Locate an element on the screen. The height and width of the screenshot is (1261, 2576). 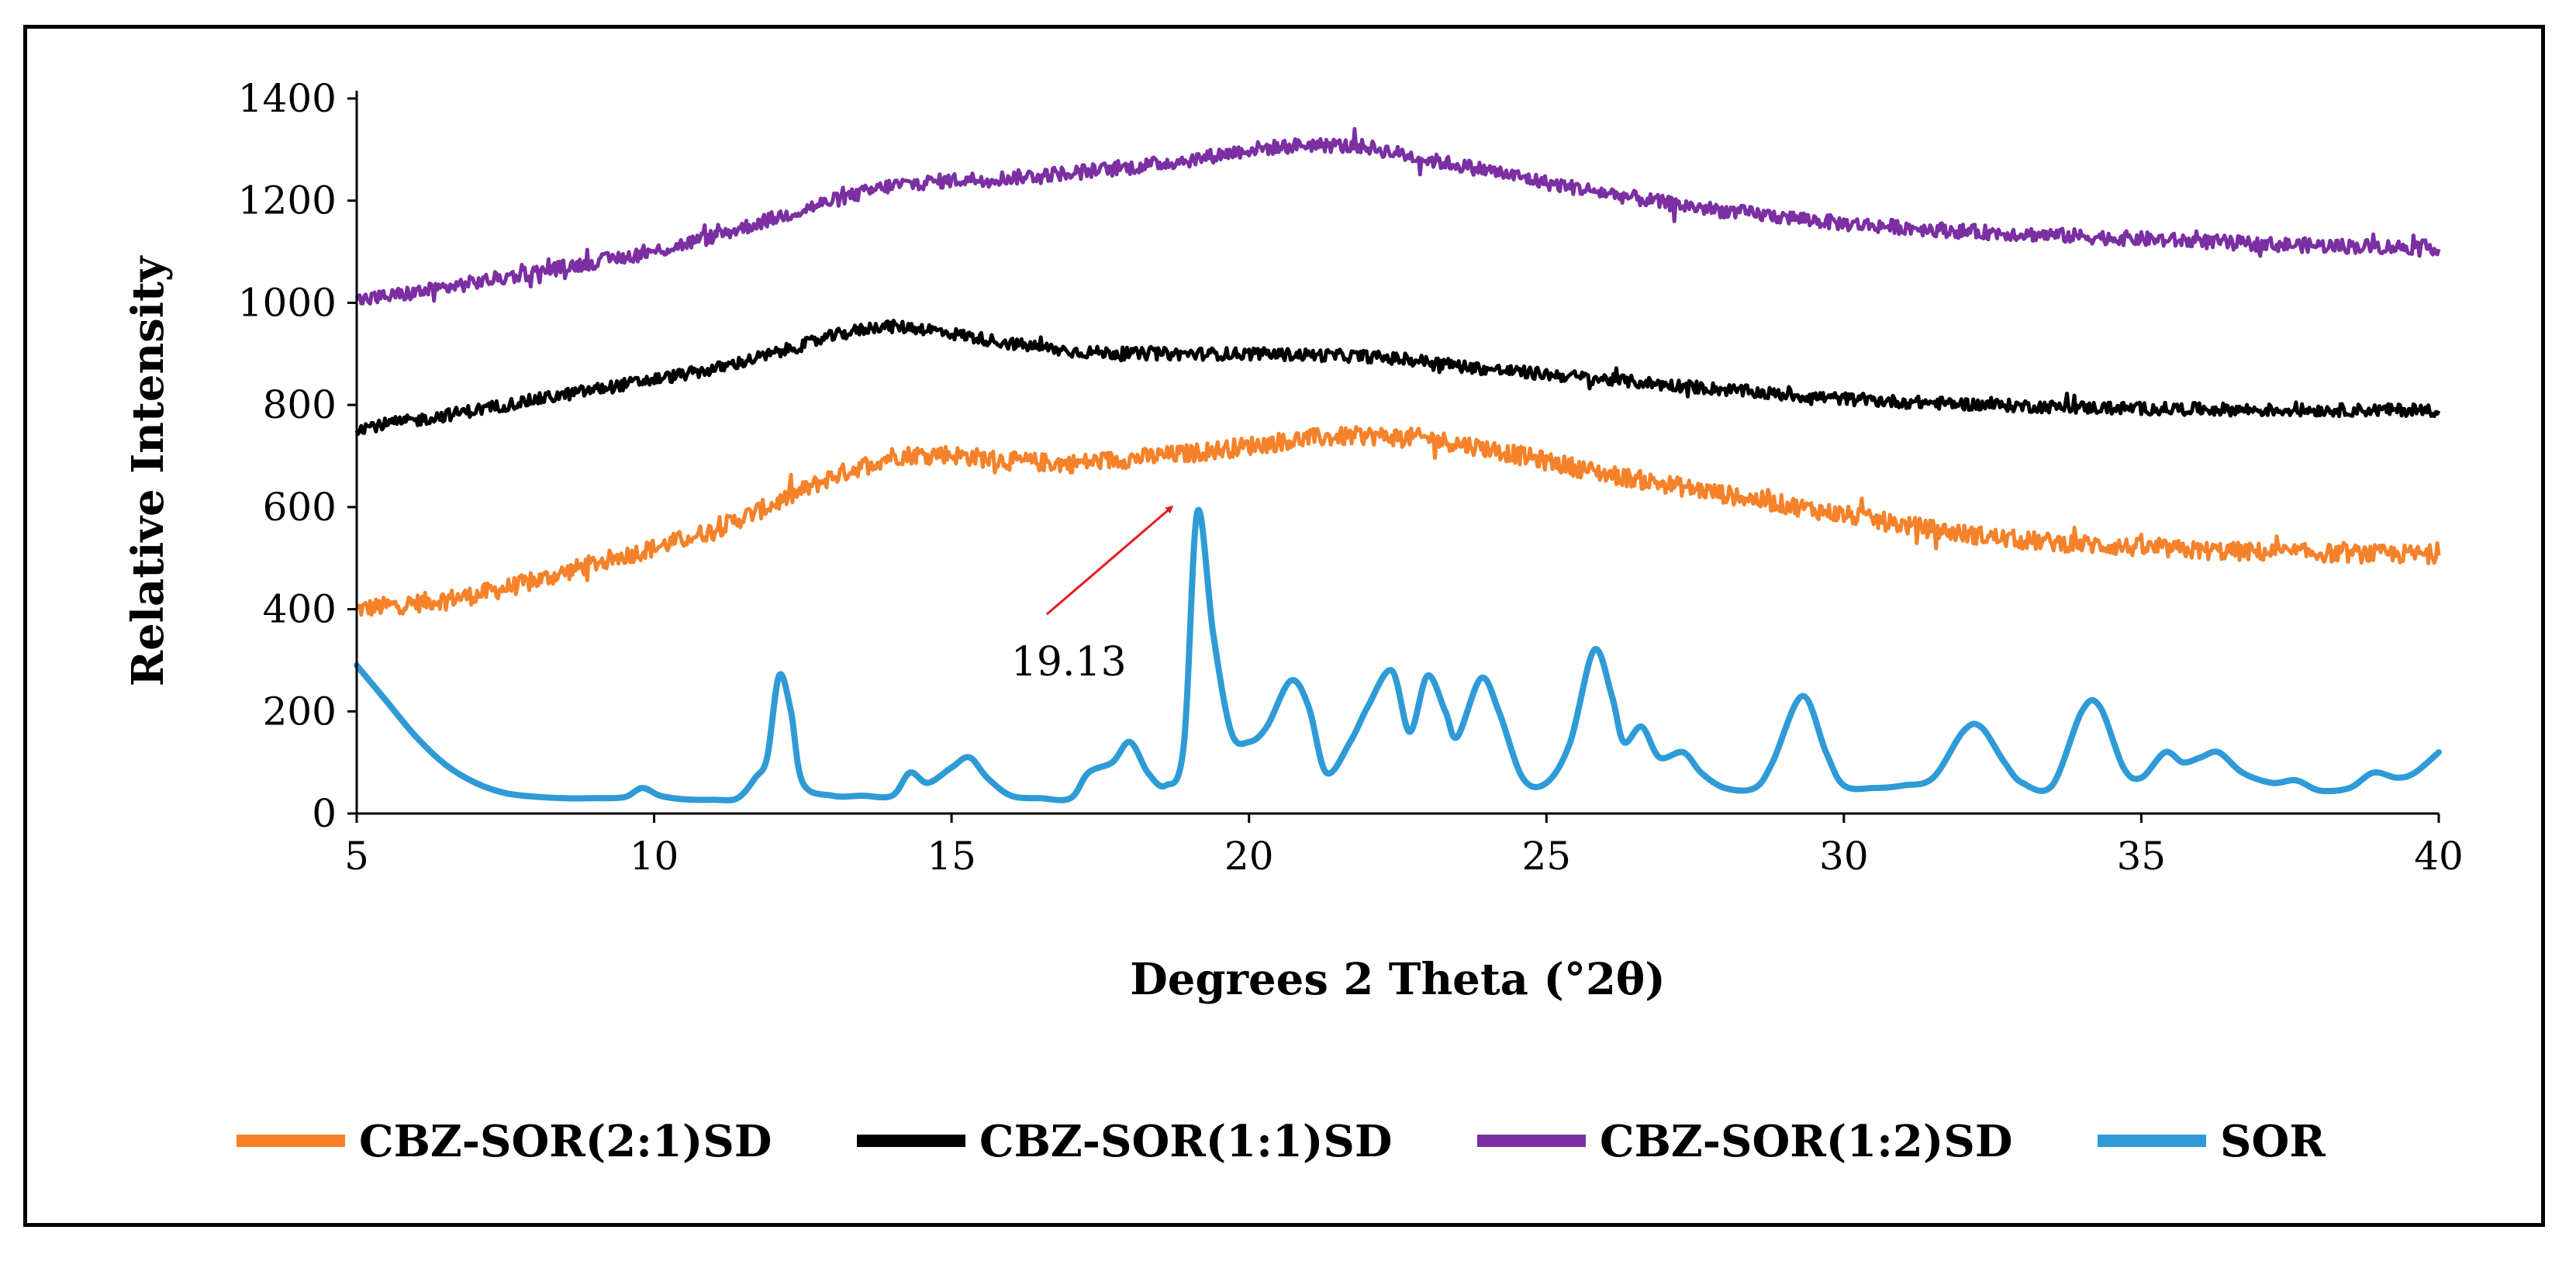
x-tick-label: 10 is located at coordinates (654, 857).